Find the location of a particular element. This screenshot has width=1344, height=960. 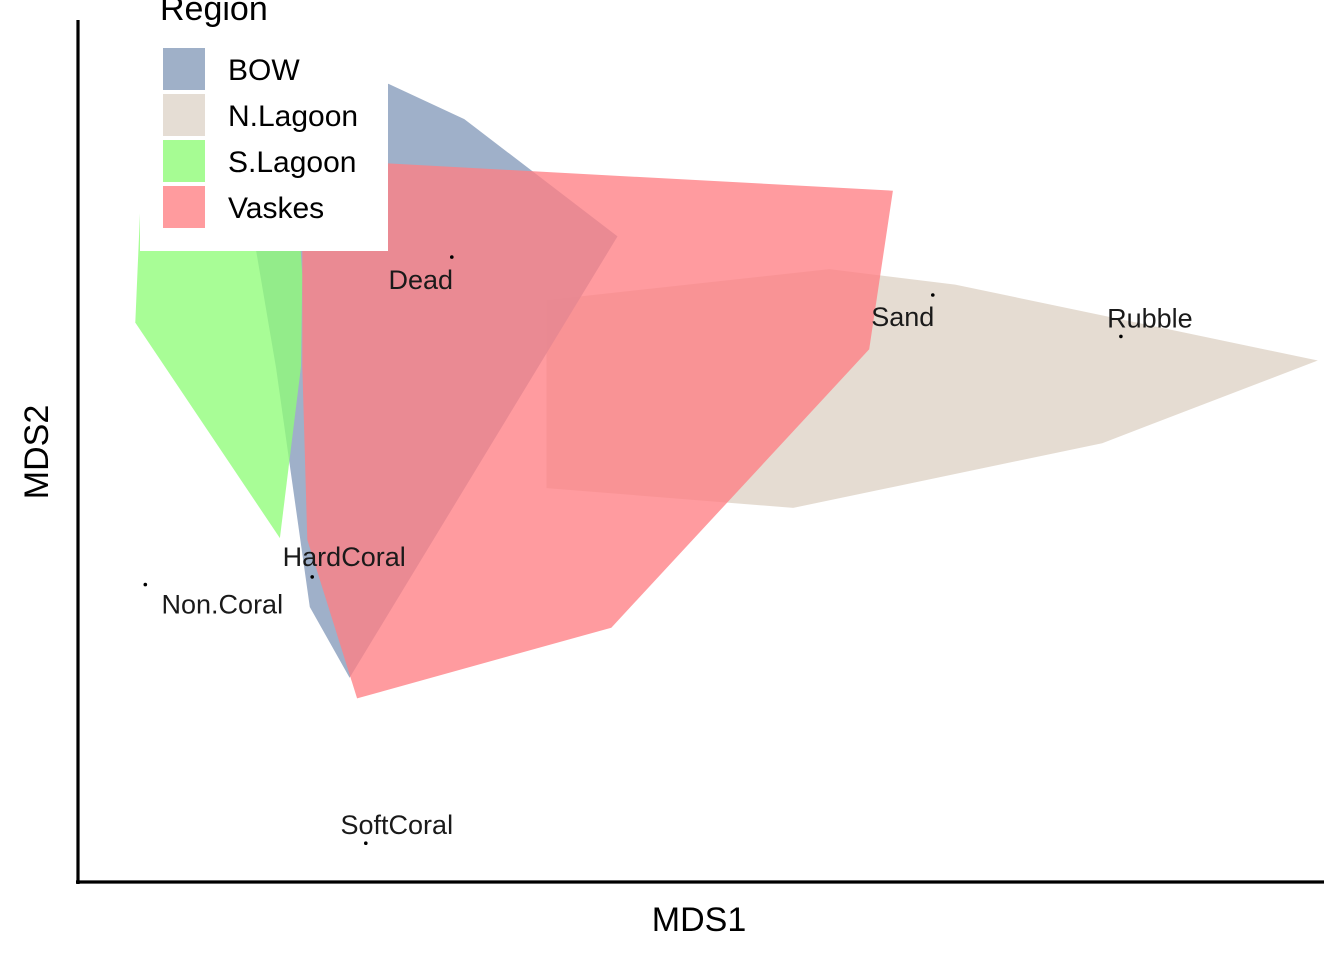

legend: Region BOW N.Lagoon S.Lagoon Vaskes is located at coordinates (264, 125).